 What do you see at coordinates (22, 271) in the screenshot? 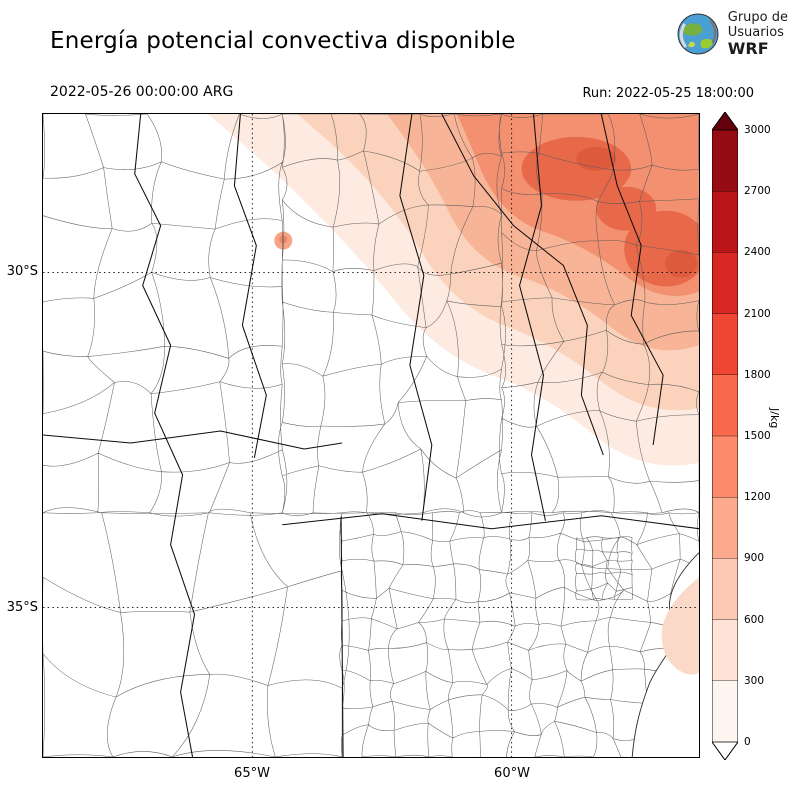
I see `lat-label-30s: 30°S` at bounding box center [22, 271].